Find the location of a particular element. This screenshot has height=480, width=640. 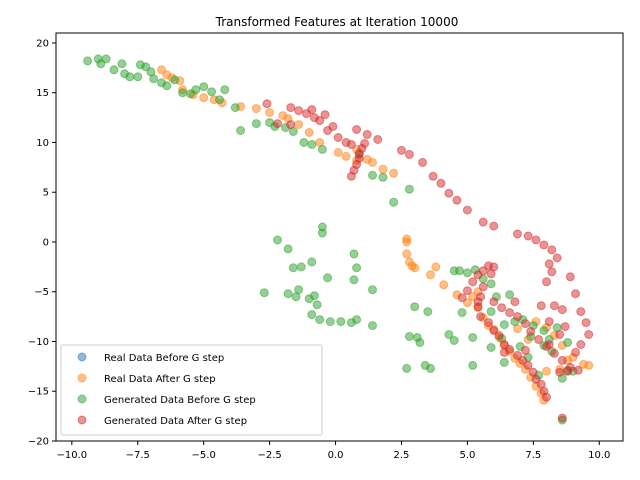

legend-item: Generated Data Before G step is located at coordinates (166, 400).